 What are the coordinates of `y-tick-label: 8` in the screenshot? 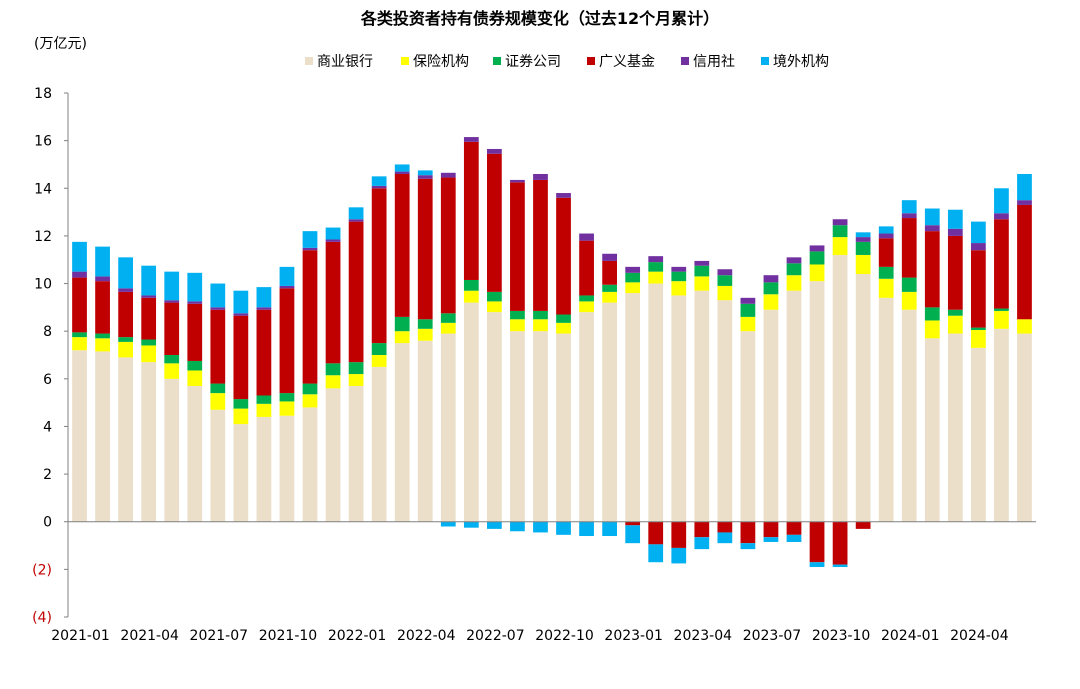 It's located at (47, 332).